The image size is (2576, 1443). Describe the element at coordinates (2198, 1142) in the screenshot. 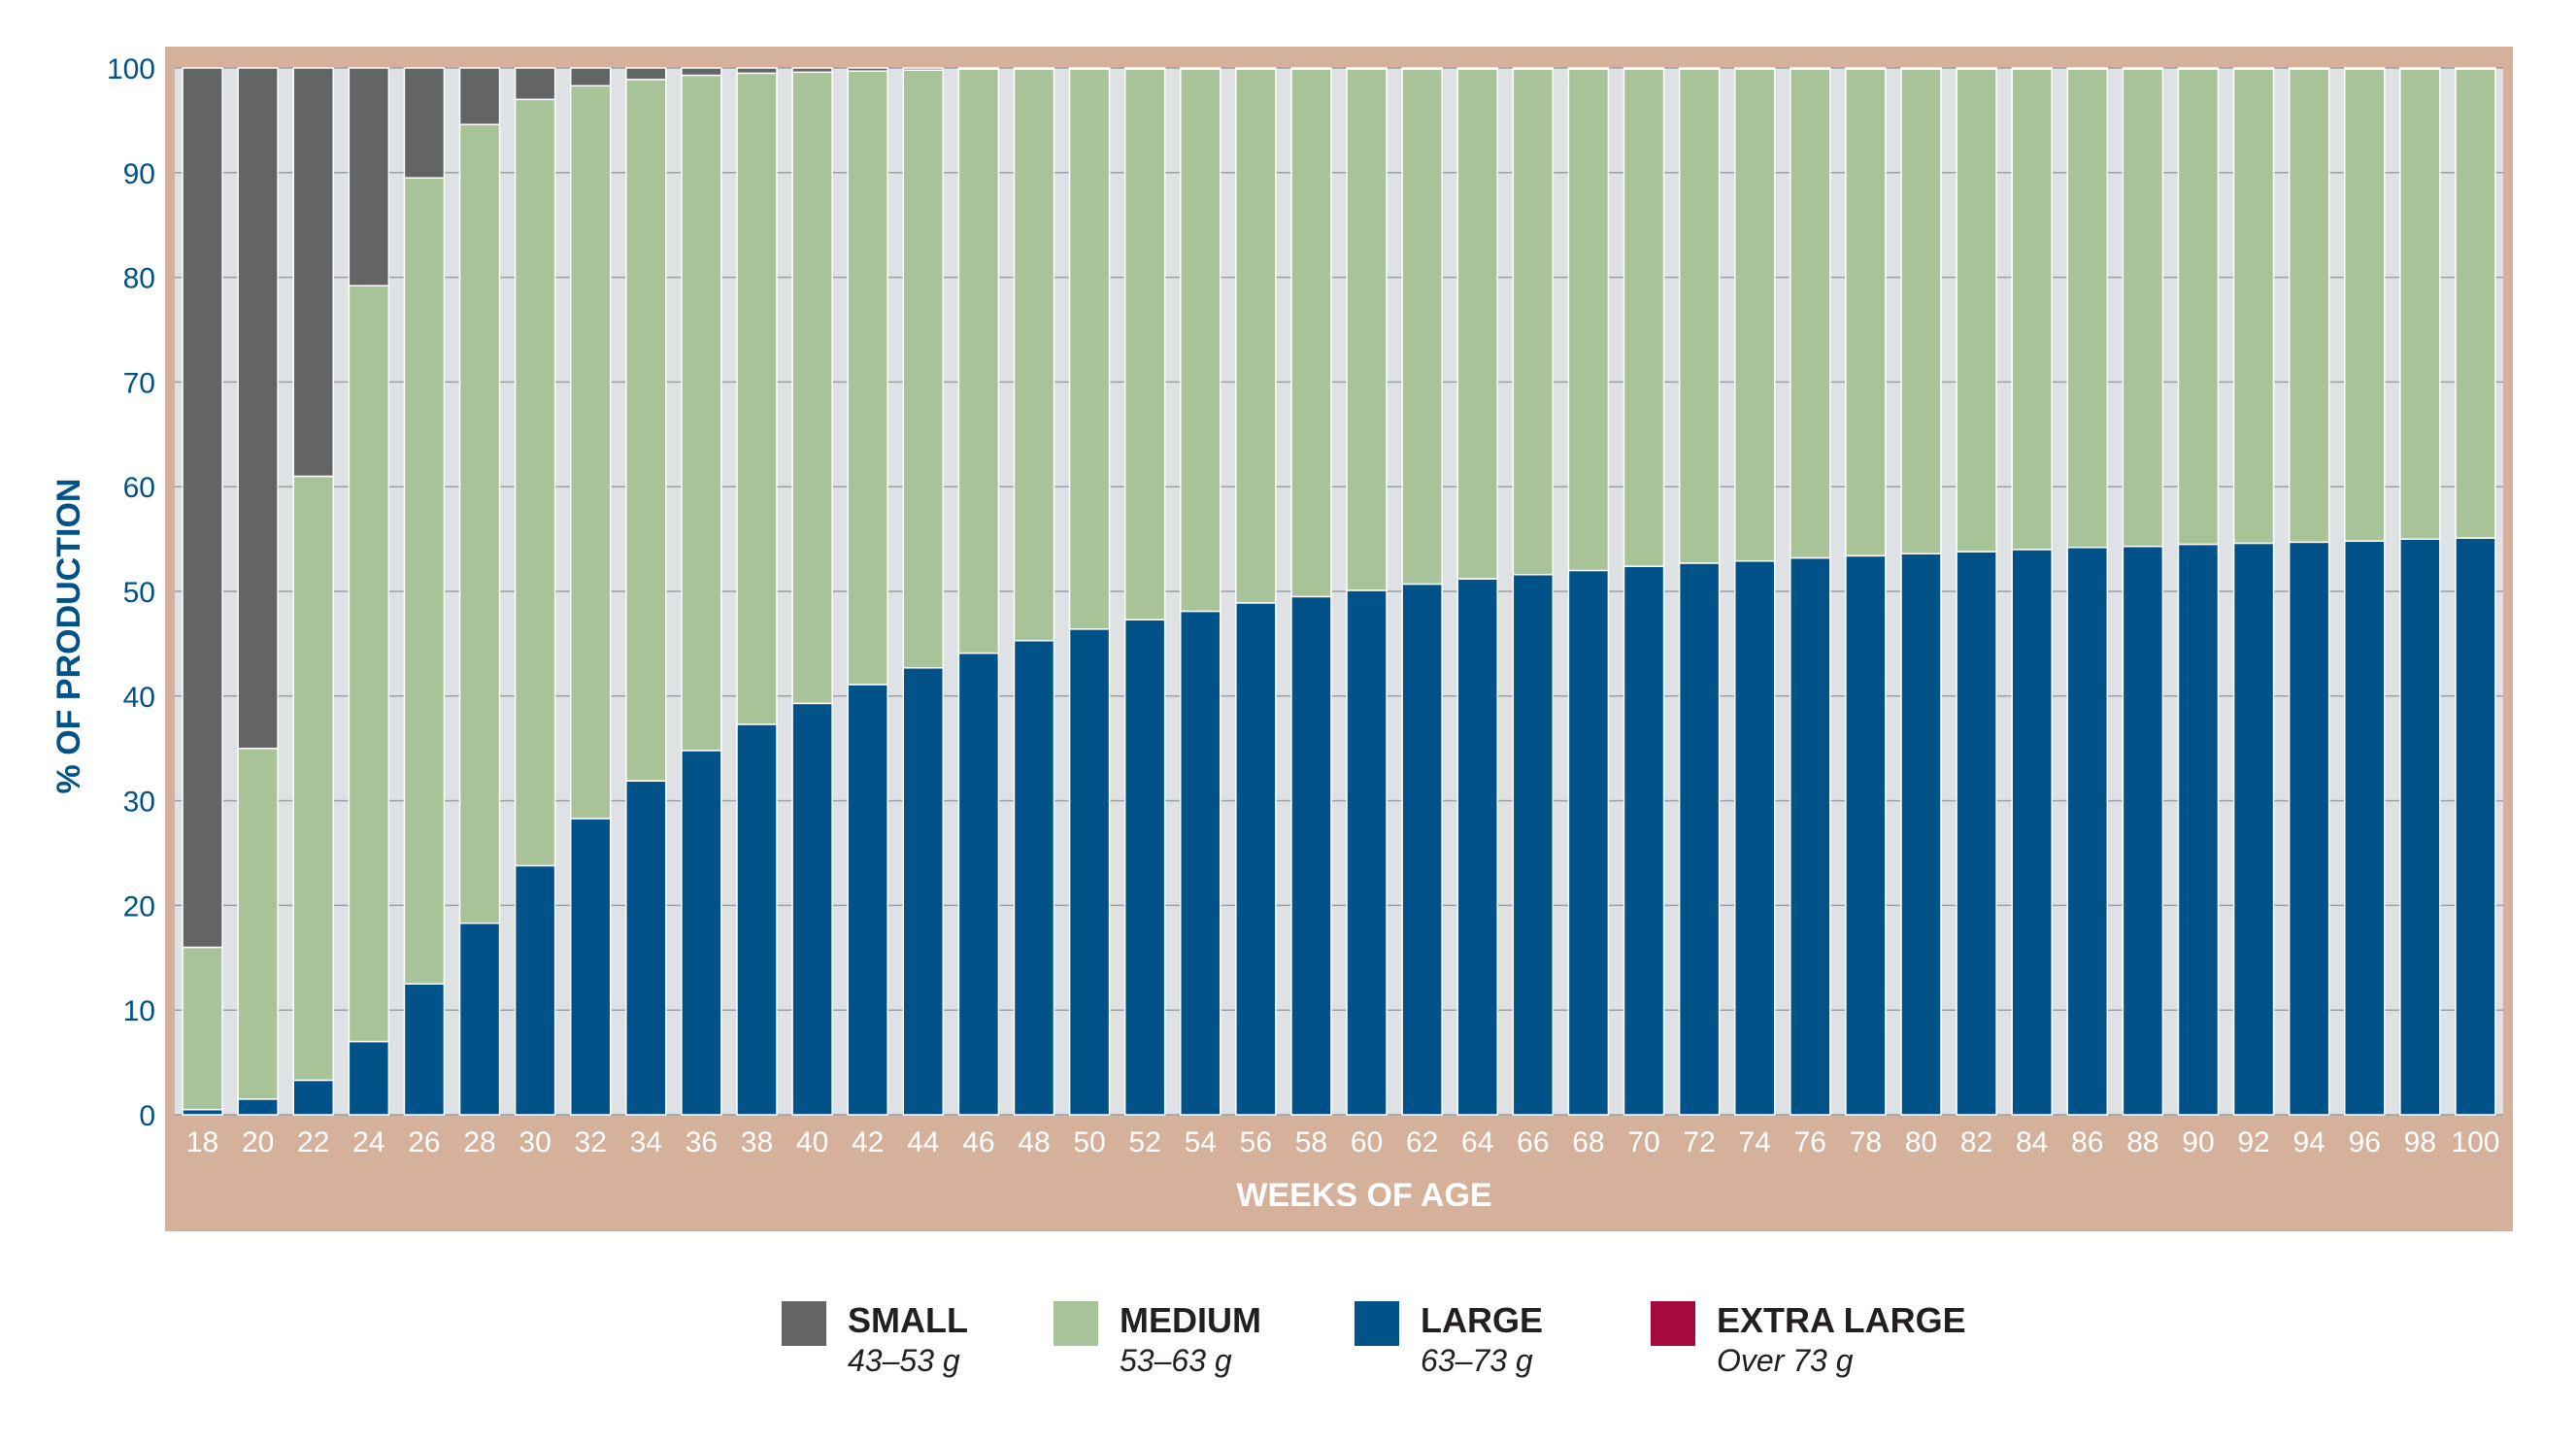

I see `x-tick-label: 90` at that location.